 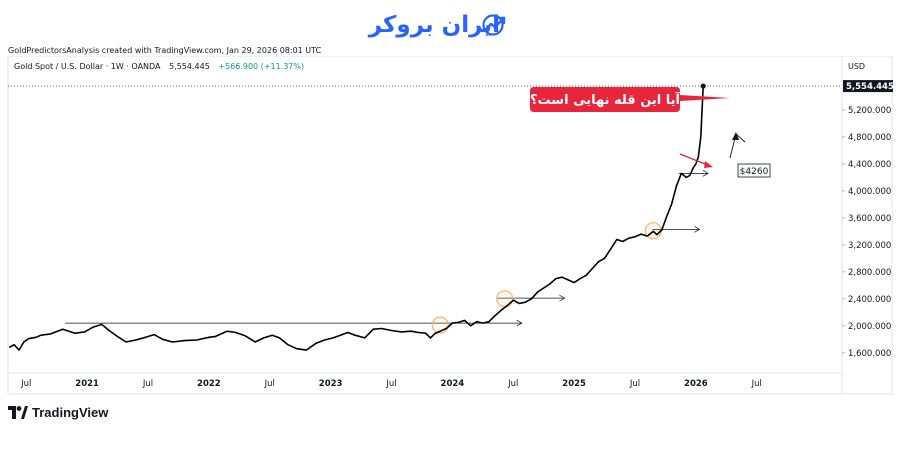 What do you see at coordinates (856, 66) in the screenshot?
I see `currency-label: USD` at bounding box center [856, 66].